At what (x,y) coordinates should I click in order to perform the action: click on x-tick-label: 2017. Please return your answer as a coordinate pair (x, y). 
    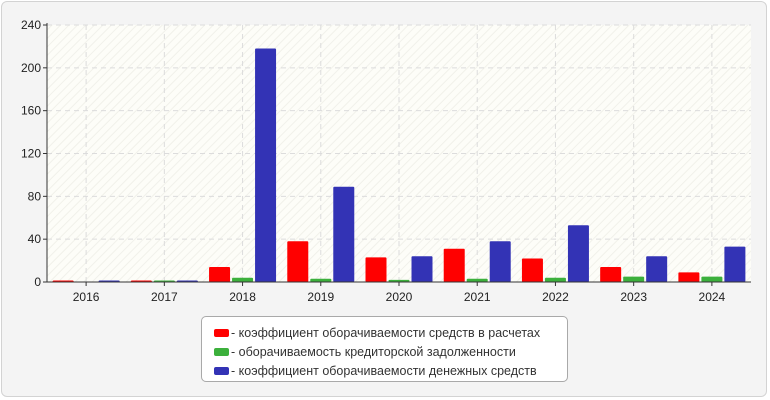
    Looking at the image, I should click on (164, 297).